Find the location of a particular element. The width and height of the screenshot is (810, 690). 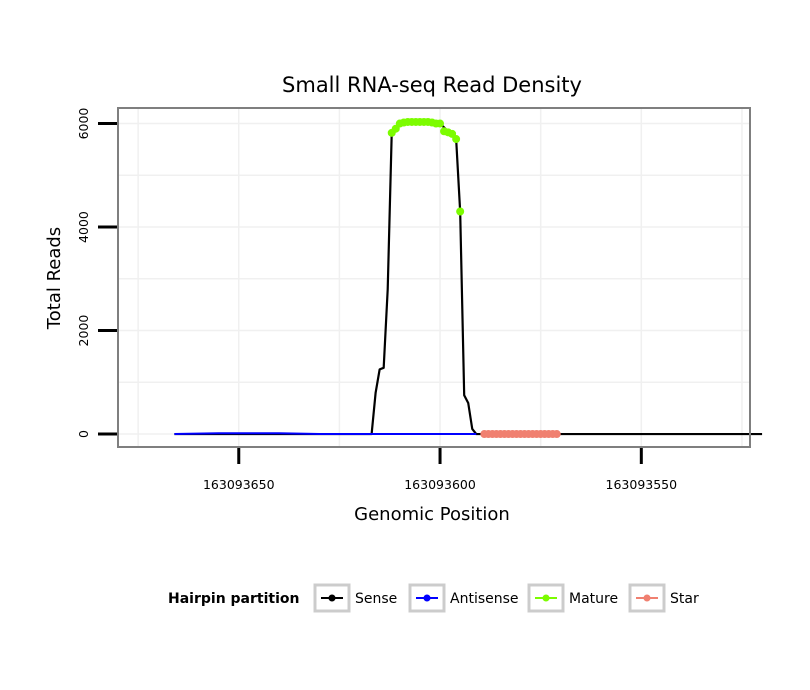

y-axis-label: Total Reads is located at coordinates (54, 278).